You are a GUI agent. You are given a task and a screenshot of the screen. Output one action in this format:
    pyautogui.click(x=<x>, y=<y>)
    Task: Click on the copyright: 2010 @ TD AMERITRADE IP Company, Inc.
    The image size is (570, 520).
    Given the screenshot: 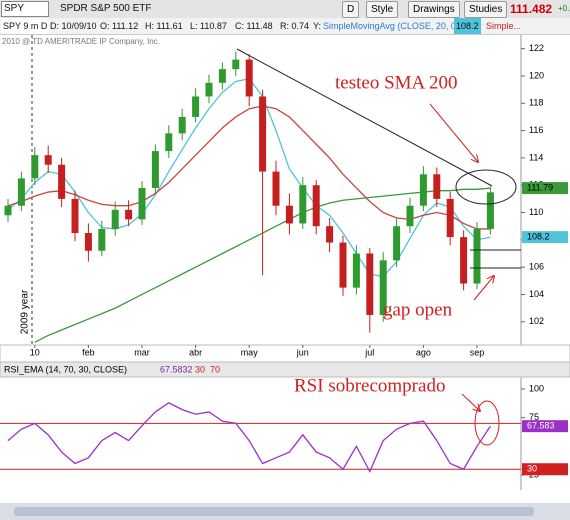 What is the action you would take?
    pyautogui.click(x=81, y=41)
    